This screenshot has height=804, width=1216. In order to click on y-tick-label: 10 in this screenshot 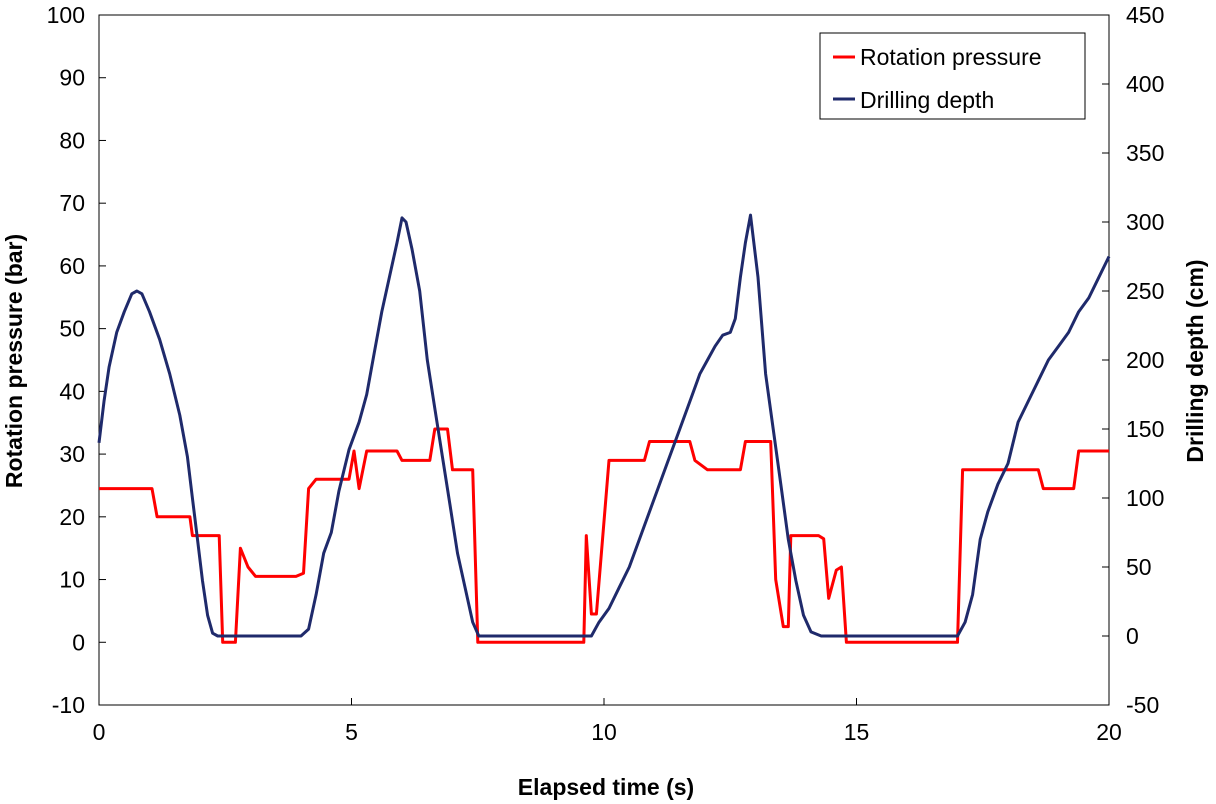, I will do `click(72, 580)`.